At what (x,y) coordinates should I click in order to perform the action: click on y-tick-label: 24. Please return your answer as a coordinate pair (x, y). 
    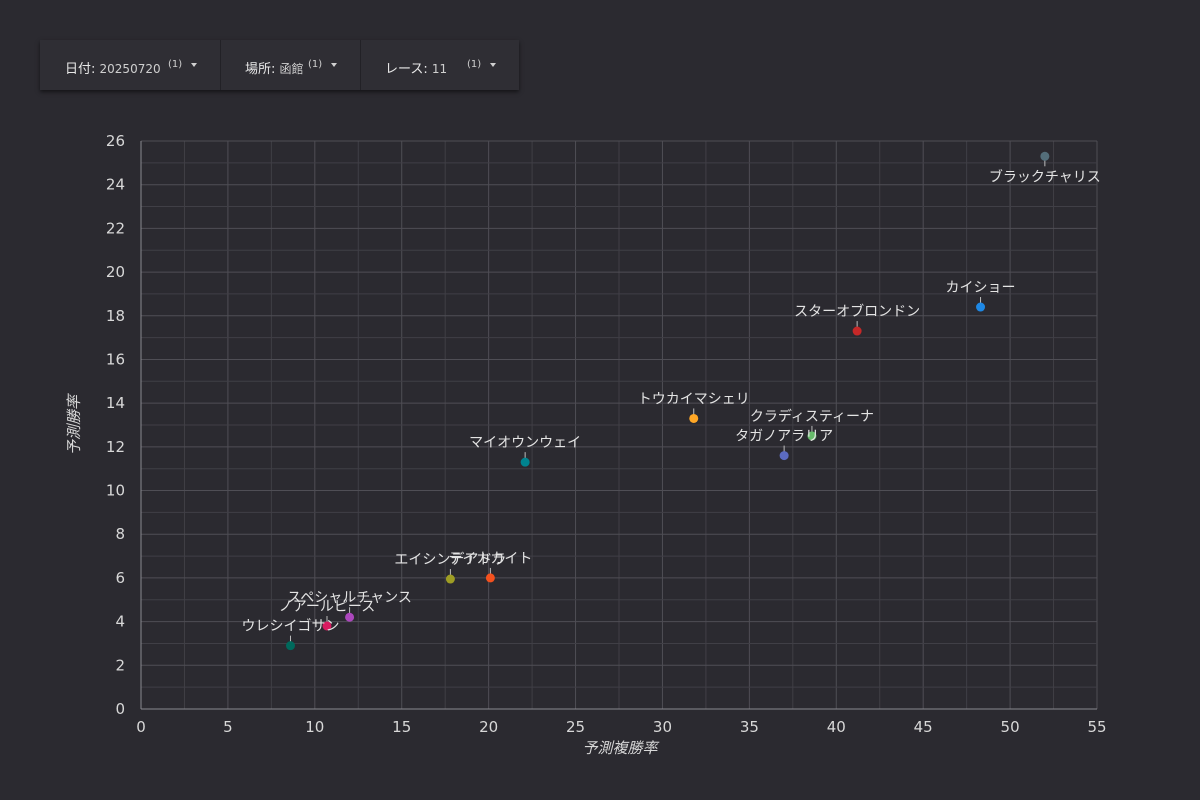
    Looking at the image, I should click on (115, 185).